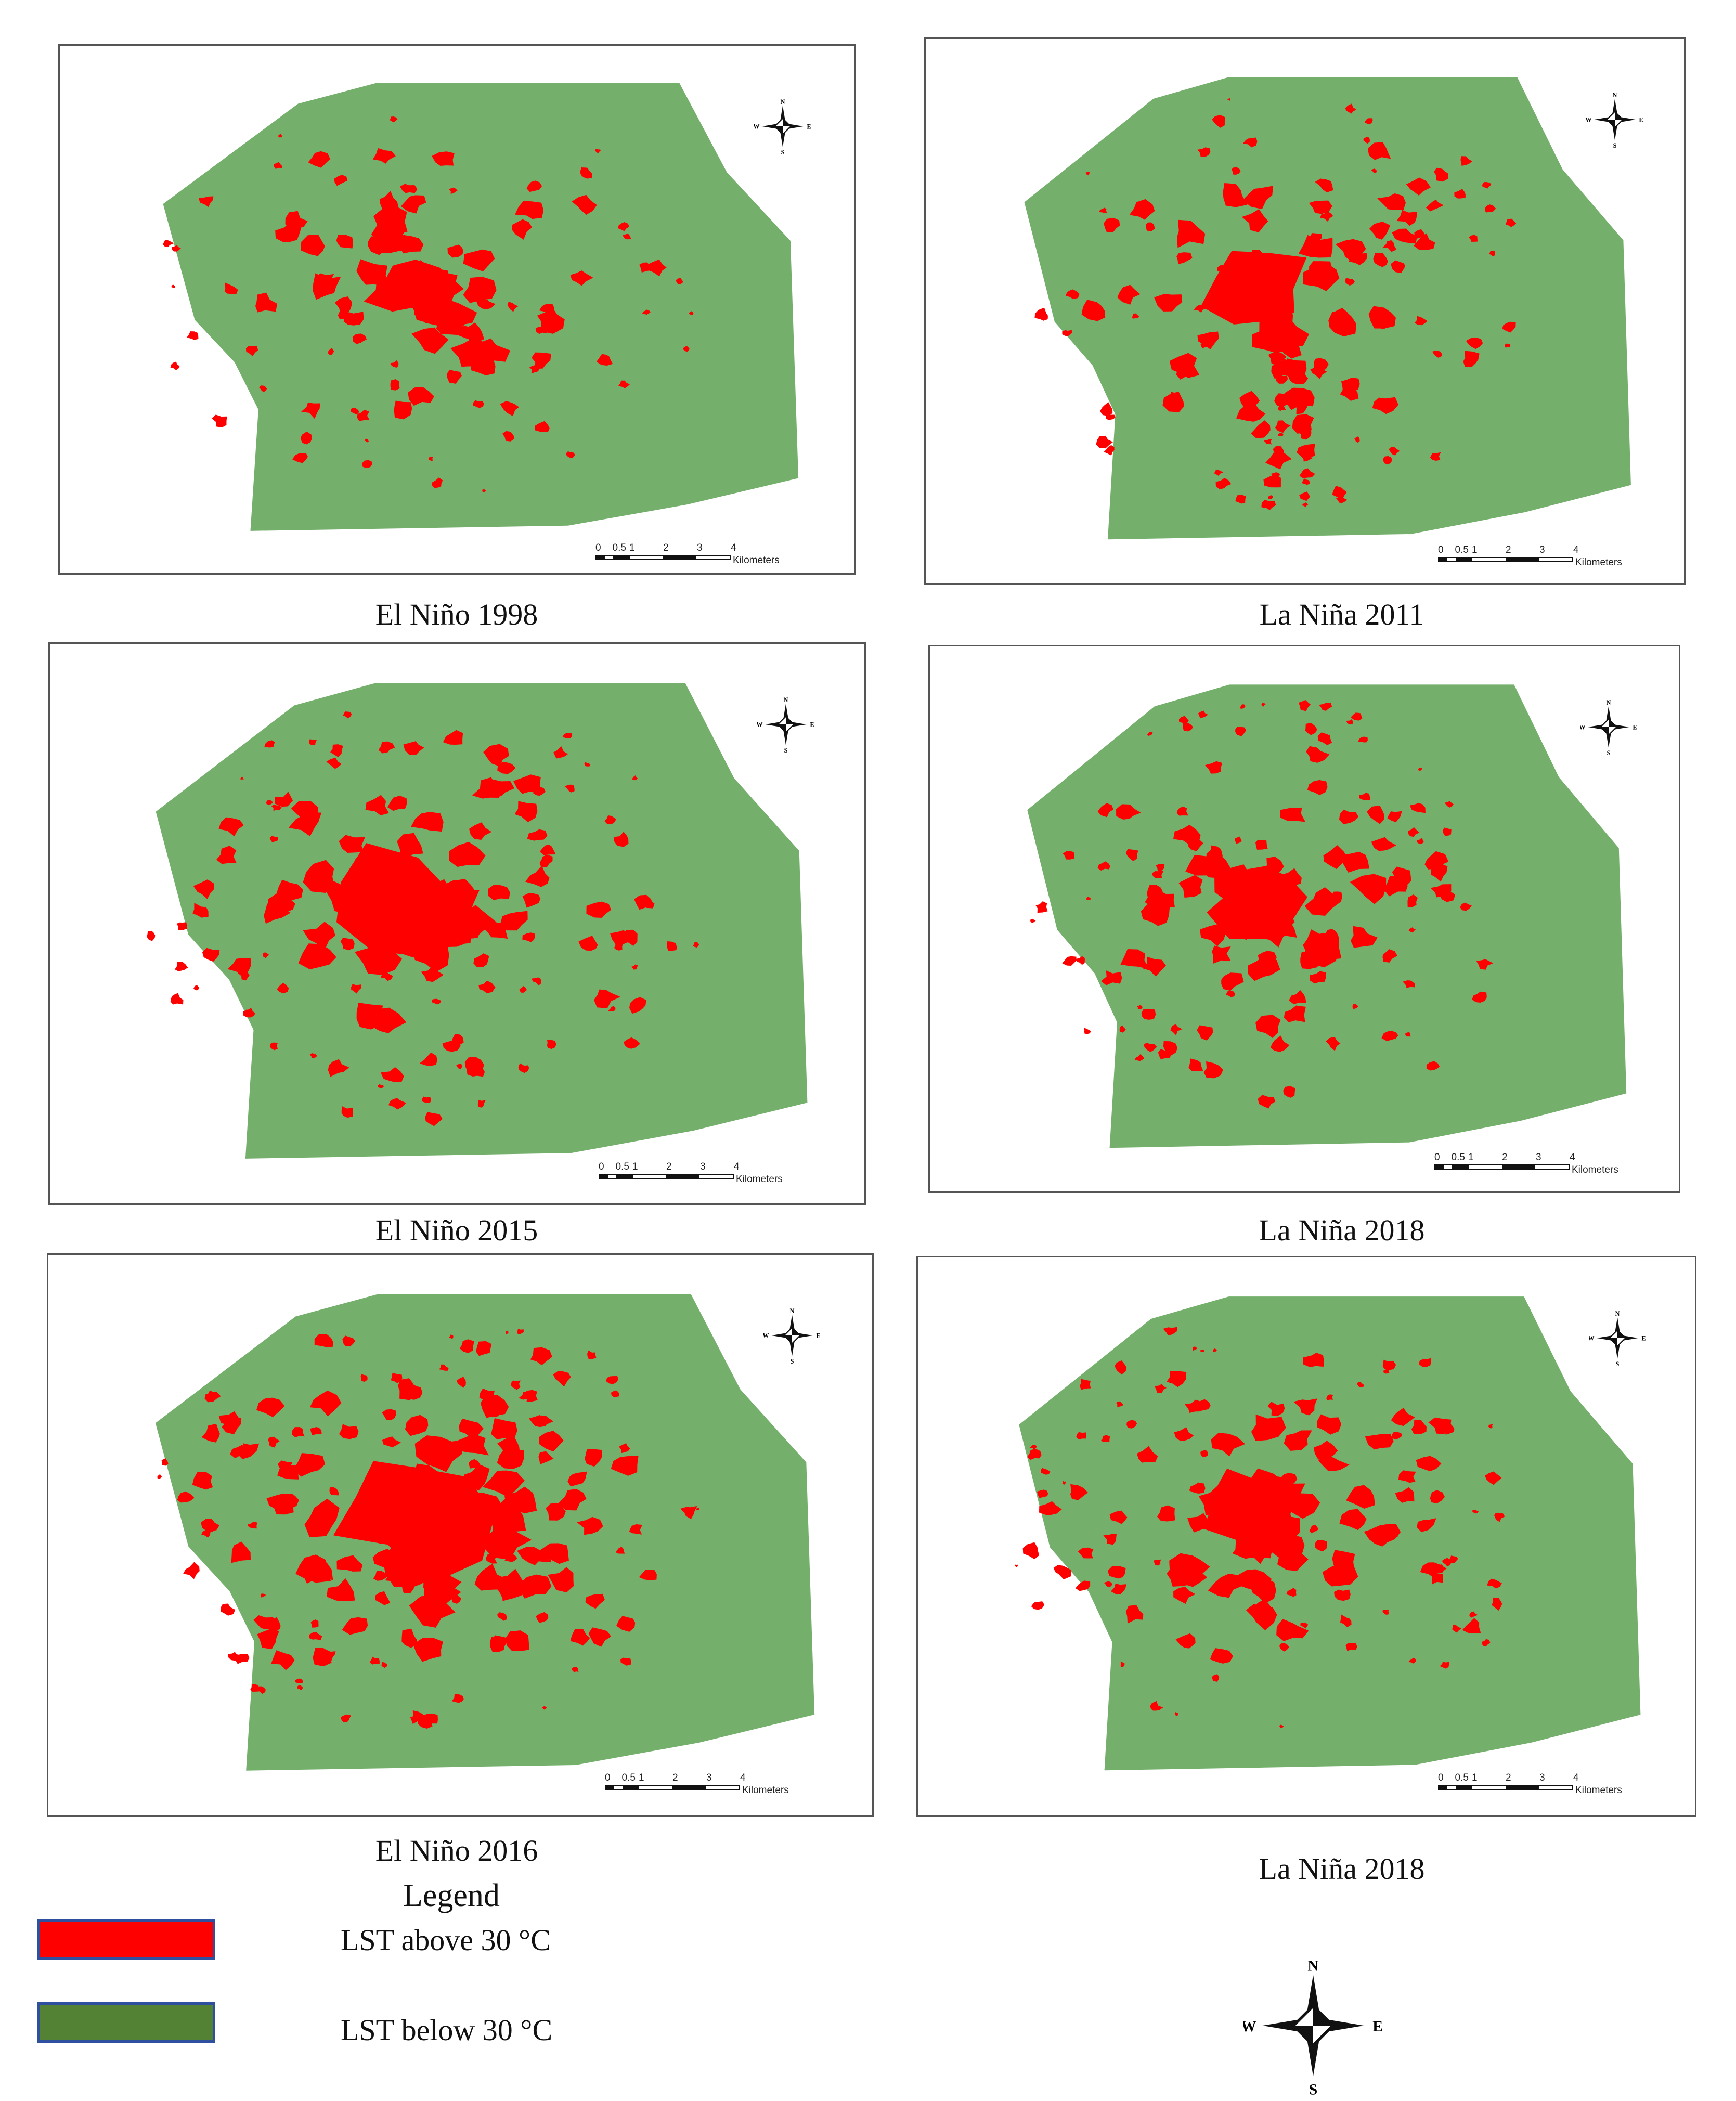  Describe the element at coordinates (1312, 2026) in the screenshot. I see `north-arrow-icon: N S E W` at that location.